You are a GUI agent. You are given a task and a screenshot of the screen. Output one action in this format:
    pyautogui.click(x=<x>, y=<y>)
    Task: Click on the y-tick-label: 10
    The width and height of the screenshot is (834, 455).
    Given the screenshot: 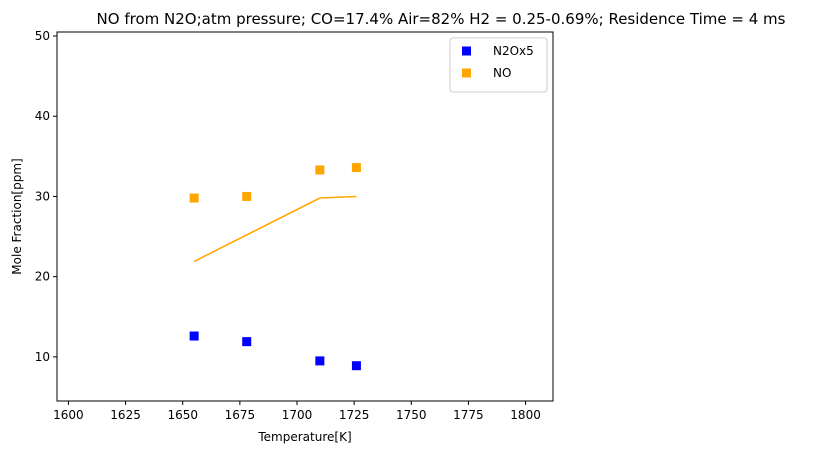 What is the action you would take?
    pyautogui.click(x=42, y=357)
    